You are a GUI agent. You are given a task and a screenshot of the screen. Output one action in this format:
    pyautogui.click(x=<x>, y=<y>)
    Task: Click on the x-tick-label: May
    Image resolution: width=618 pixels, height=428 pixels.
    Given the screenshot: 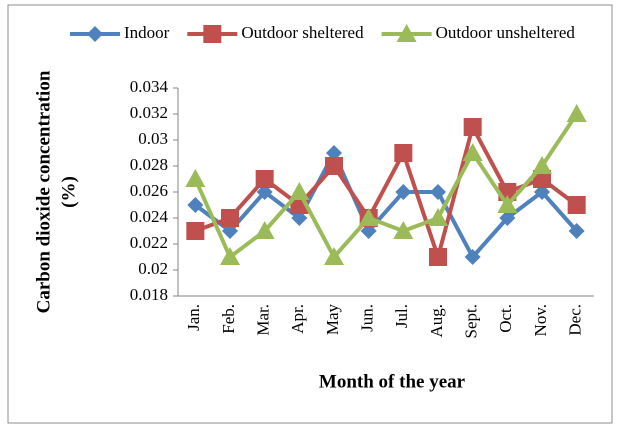 What is the action you would take?
    pyautogui.click(x=332, y=320)
    